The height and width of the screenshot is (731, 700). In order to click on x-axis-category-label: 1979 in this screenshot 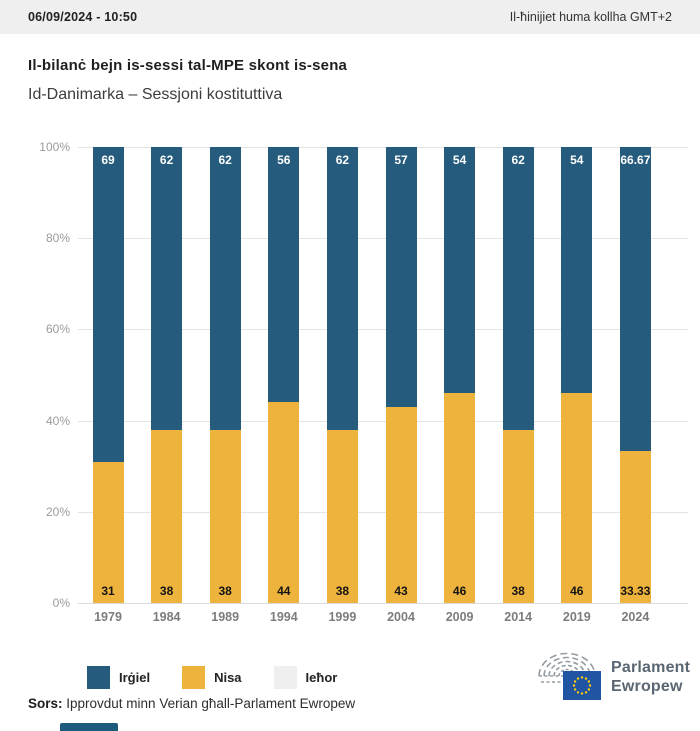, I will do `click(108, 617)`.